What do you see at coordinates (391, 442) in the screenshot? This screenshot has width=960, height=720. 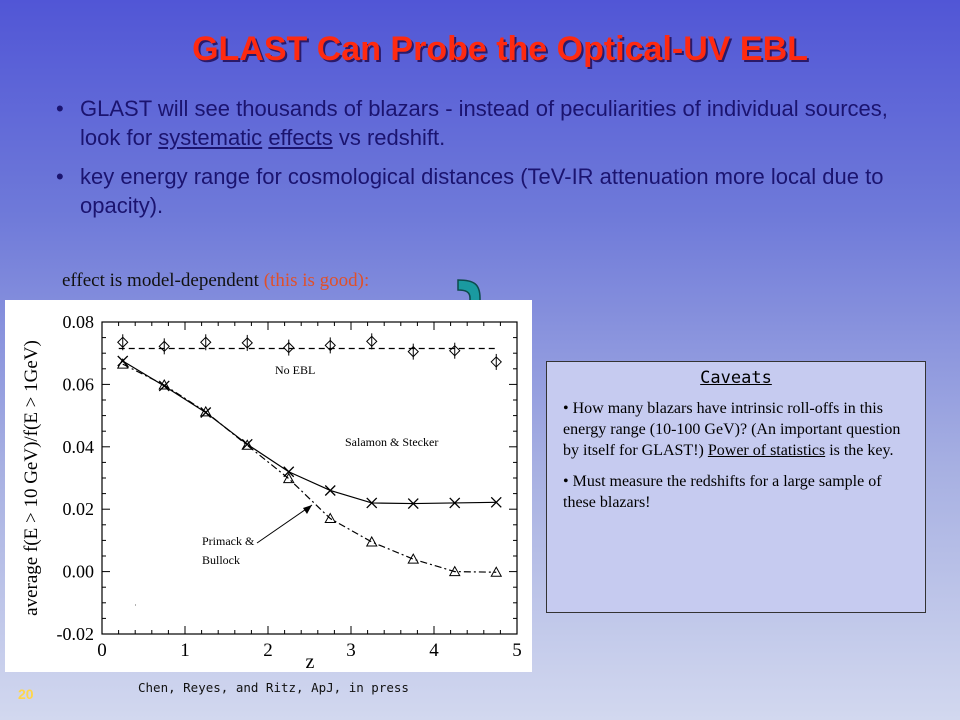 I see `annotation-salamon-stecker: Salamon & Stecker` at bounding box center [391, 442].